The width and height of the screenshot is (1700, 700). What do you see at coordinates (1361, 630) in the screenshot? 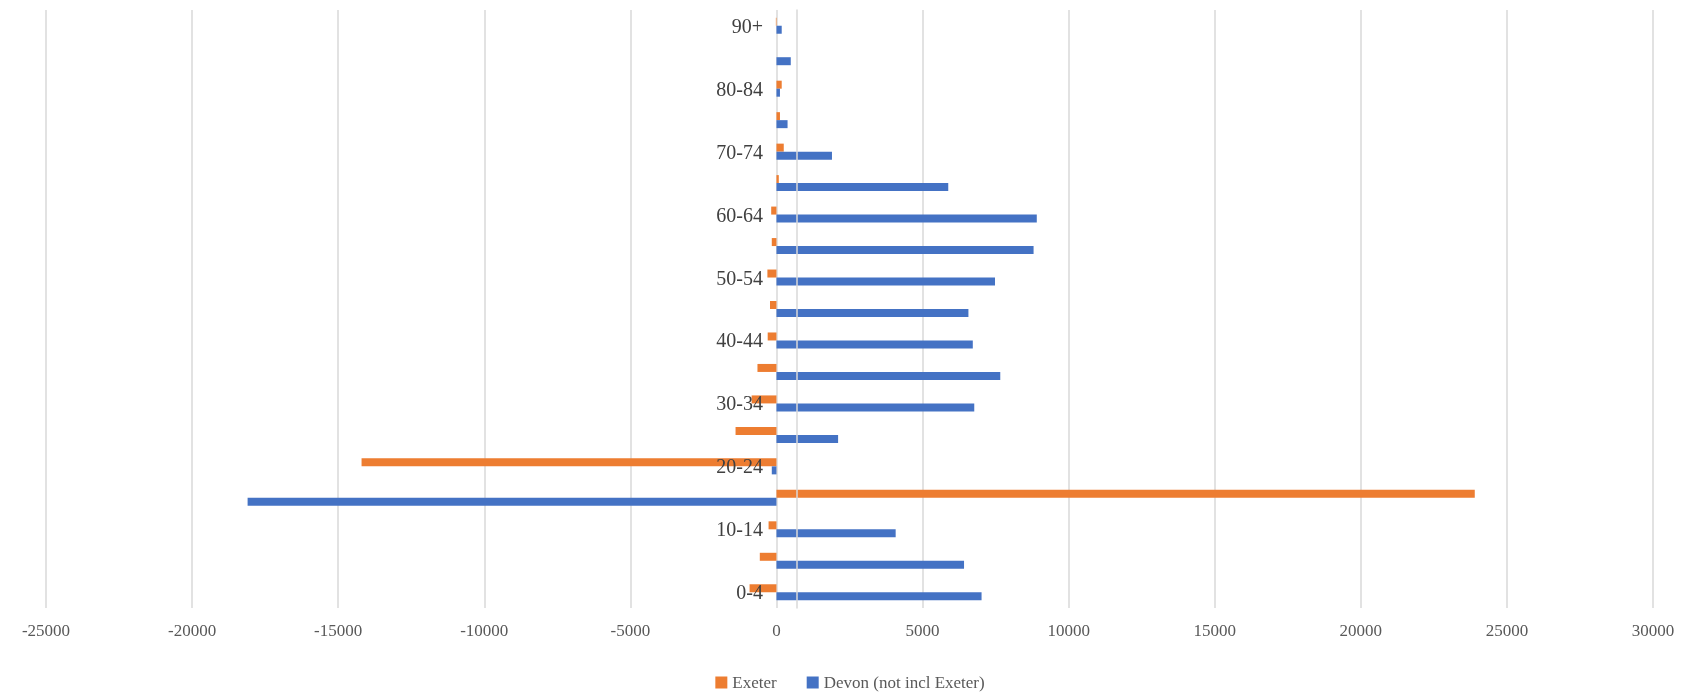
I see `x-tick-label: 20000` at bounding box center [1361, 630].